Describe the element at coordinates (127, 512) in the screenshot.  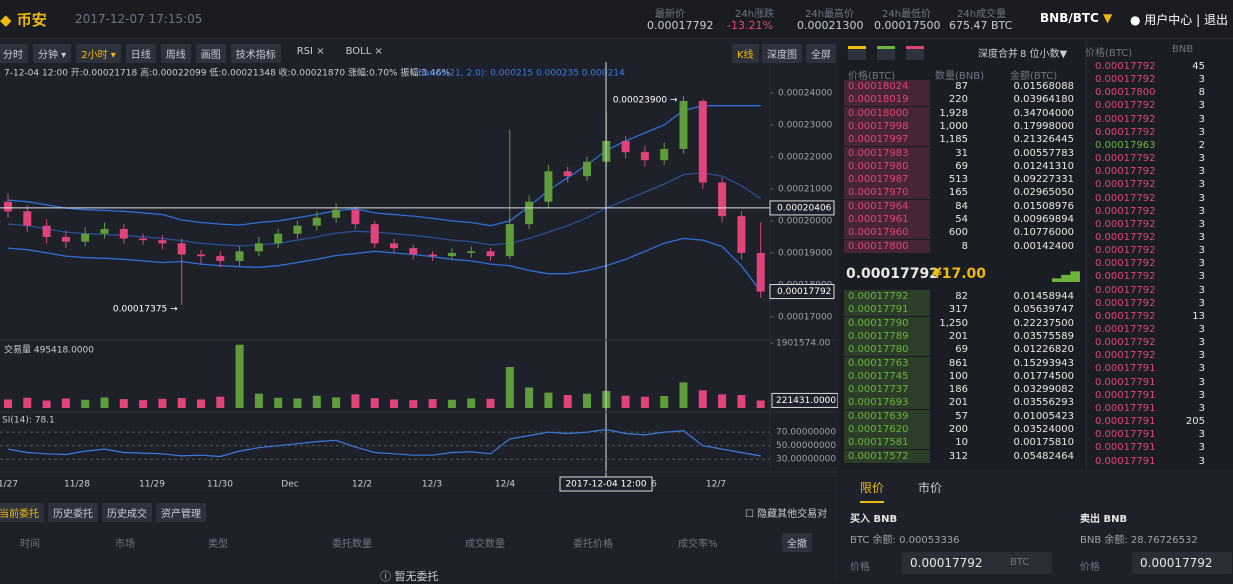
I see `orders-tab: 历史成交` at that location.